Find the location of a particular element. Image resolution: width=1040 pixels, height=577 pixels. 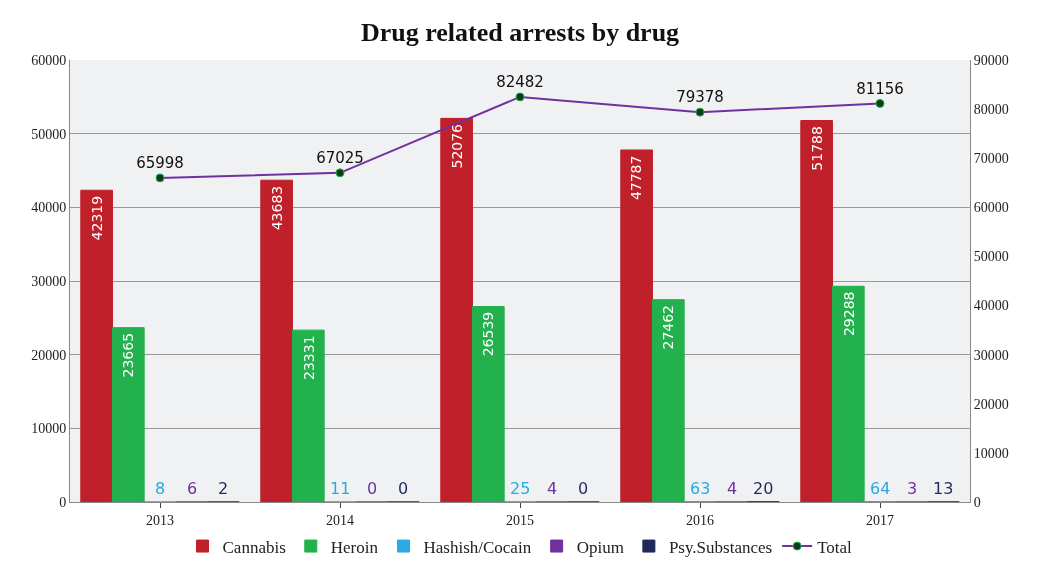

data-label: 26539 is located at coordinates (488, 334).